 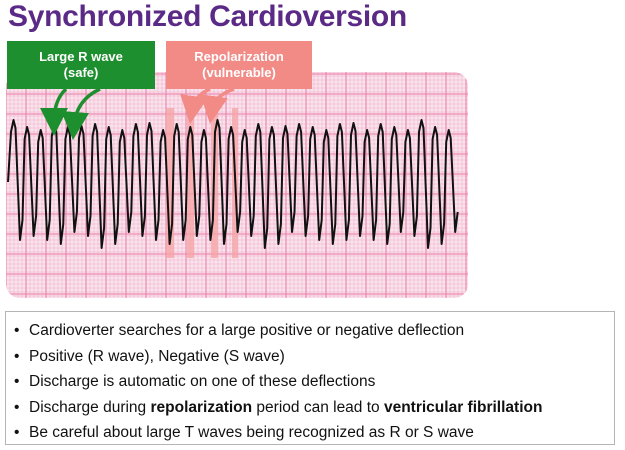 I want to click on callout-vulnerable-line1: Repolarization, so click(x=239, y=56).